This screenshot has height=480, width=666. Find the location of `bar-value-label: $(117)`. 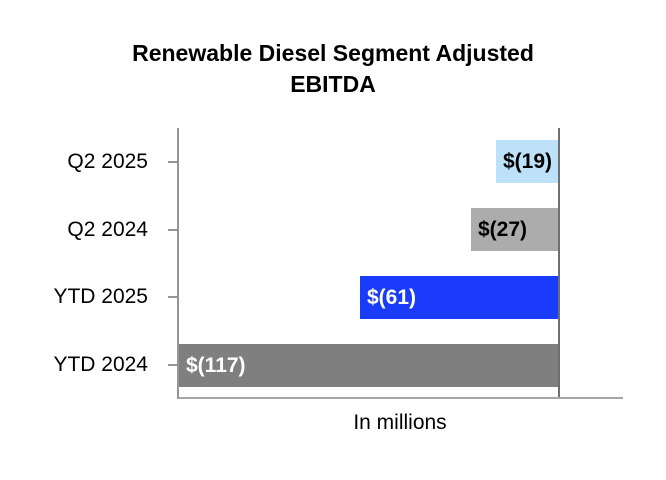

bar-value-label: $(117) is located at coordinates (216, 365).